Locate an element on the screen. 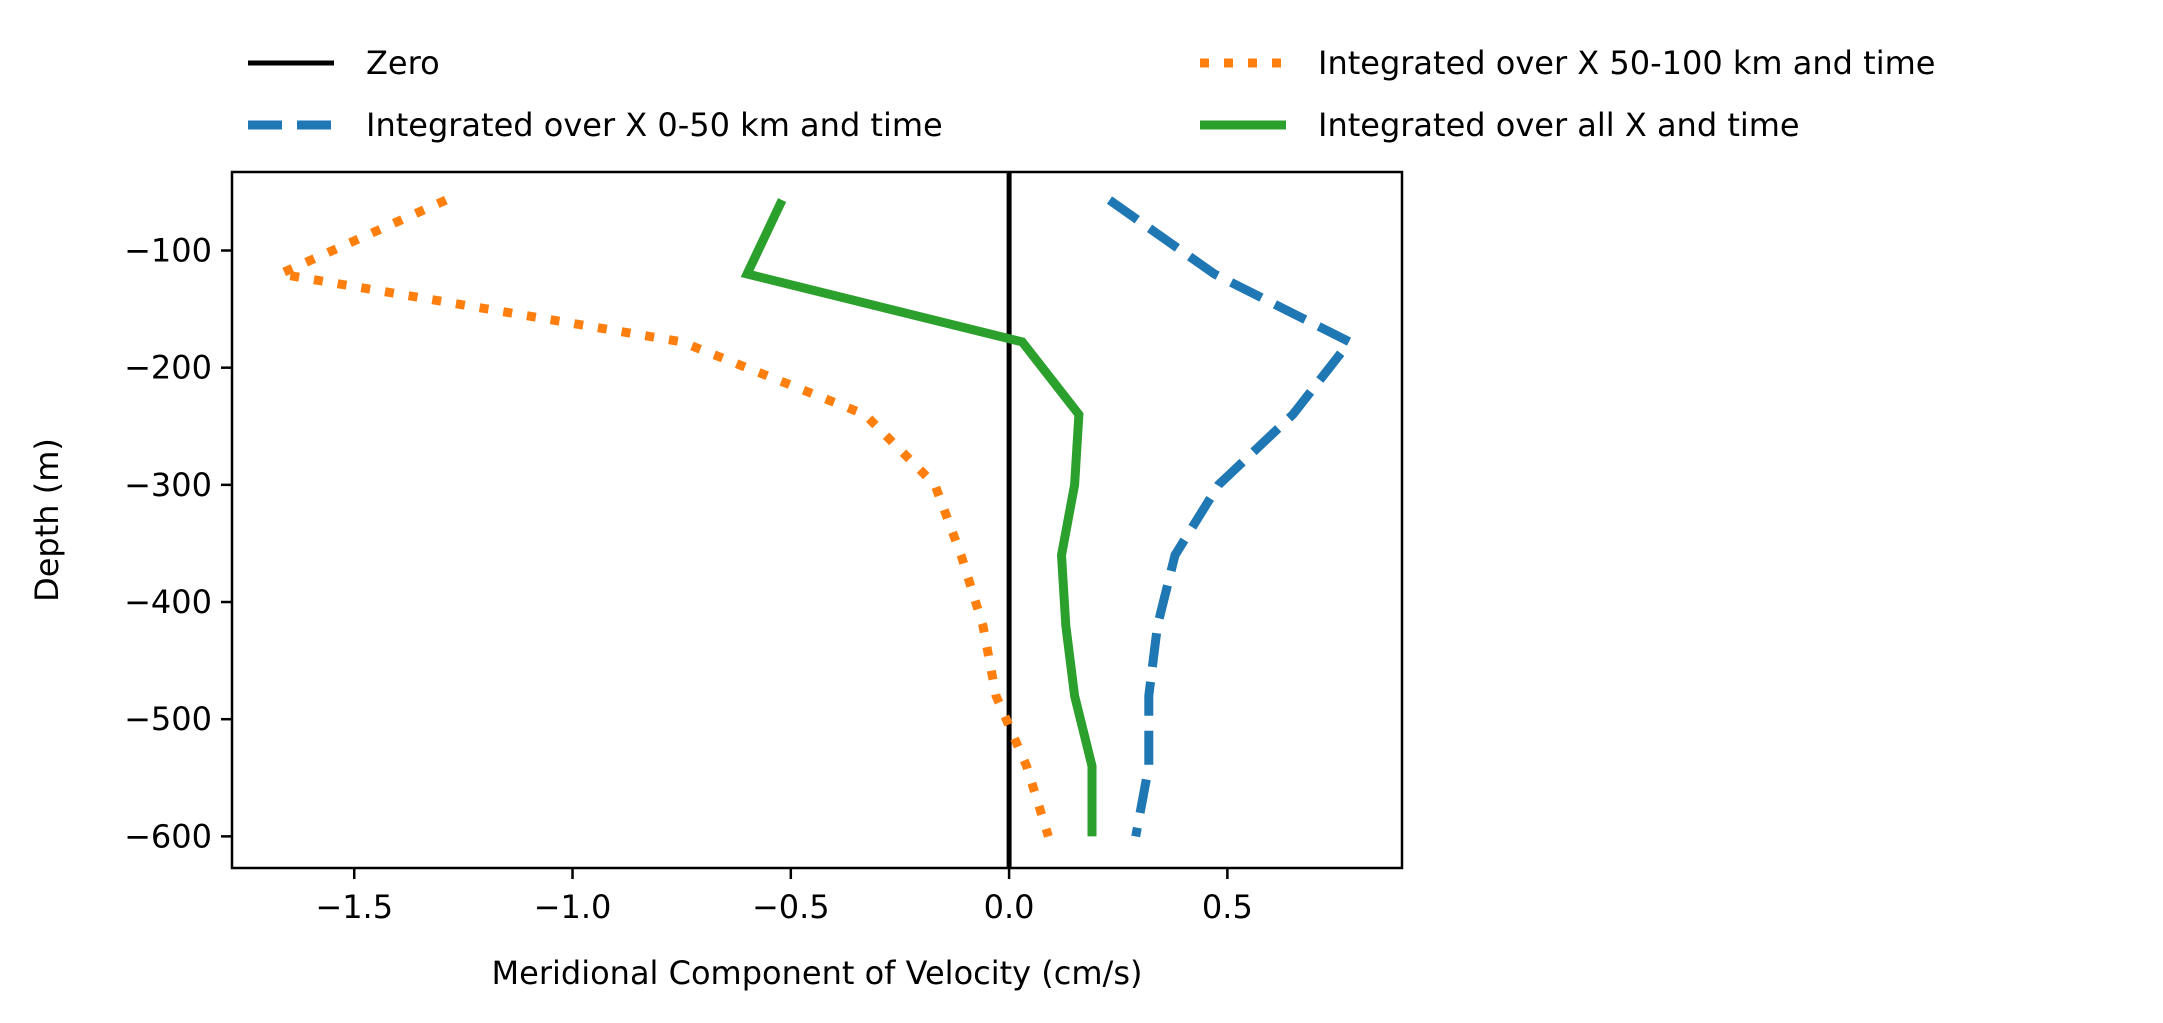  series-line-integrated-over-x-0-50-km-and-time is located at coordinates (1231, 517).